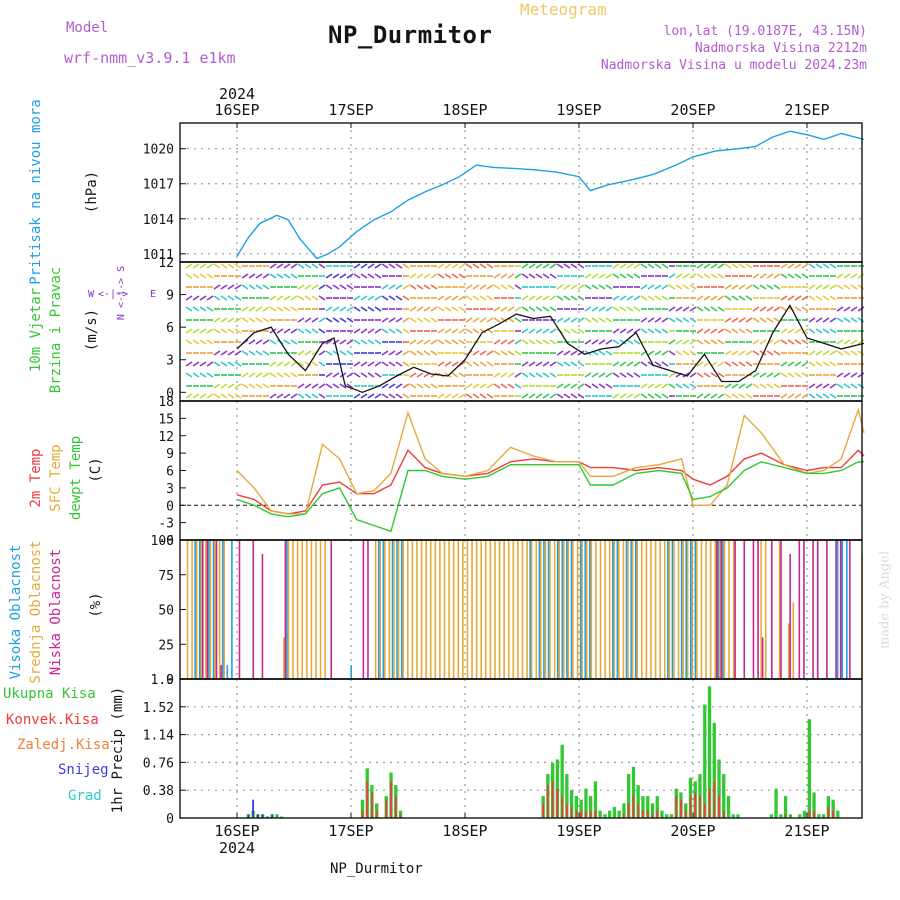 The width and height of the screenshot is (900, 900). I want to click on precip-legend-item: Zaledj.Kisa, so click(63, 745).